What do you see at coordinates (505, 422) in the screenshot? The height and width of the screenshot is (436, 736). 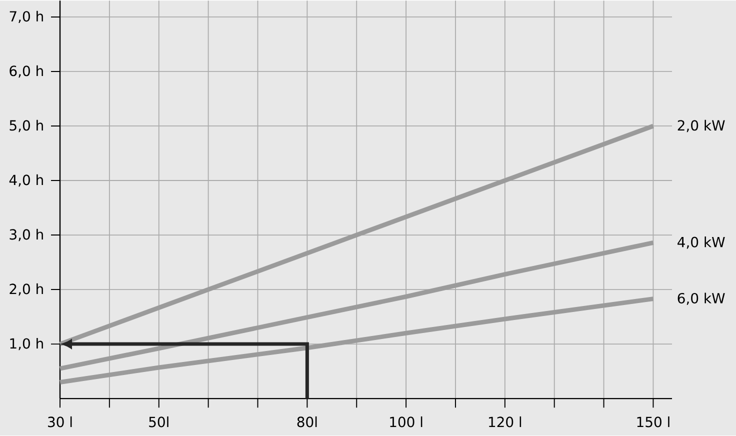 I see `x-tick-label: 120 l` at bounding box center [505, 422].